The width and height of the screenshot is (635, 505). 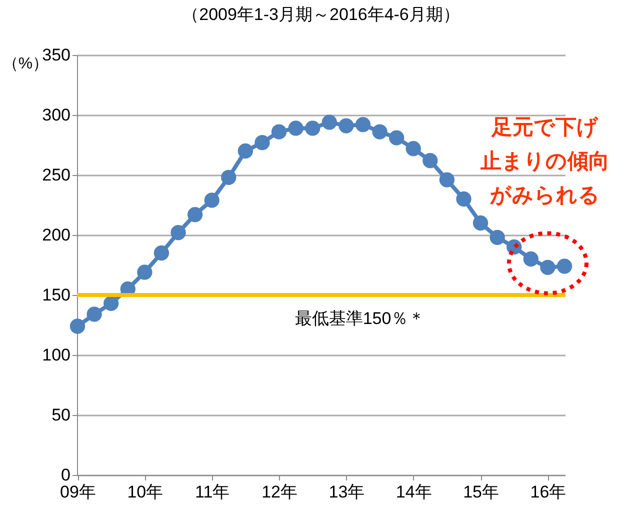 What do you see at coordinates (414, 492) in the screenshot?
I see `x-tick-label: 14年` at bounding box center [414, 492].